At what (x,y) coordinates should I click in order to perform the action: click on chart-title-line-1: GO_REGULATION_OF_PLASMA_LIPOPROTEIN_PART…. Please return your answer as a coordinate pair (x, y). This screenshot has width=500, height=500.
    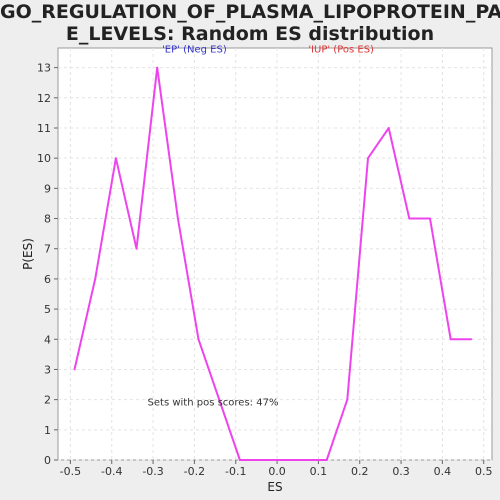
    Looking at the image, I should click on (250, 12).